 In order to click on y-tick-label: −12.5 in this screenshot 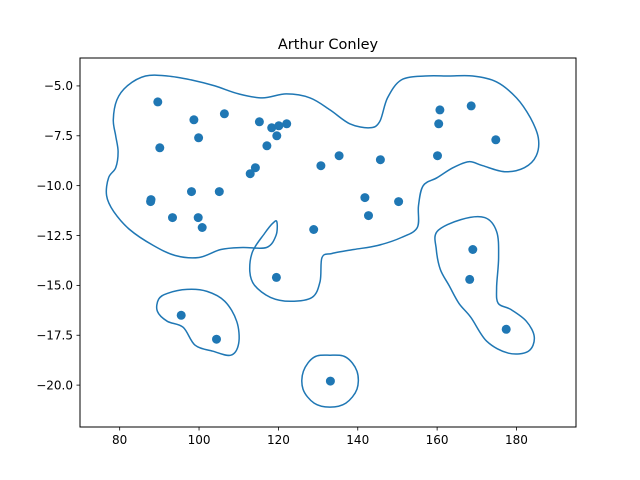, I will do `click(54, 236)`.